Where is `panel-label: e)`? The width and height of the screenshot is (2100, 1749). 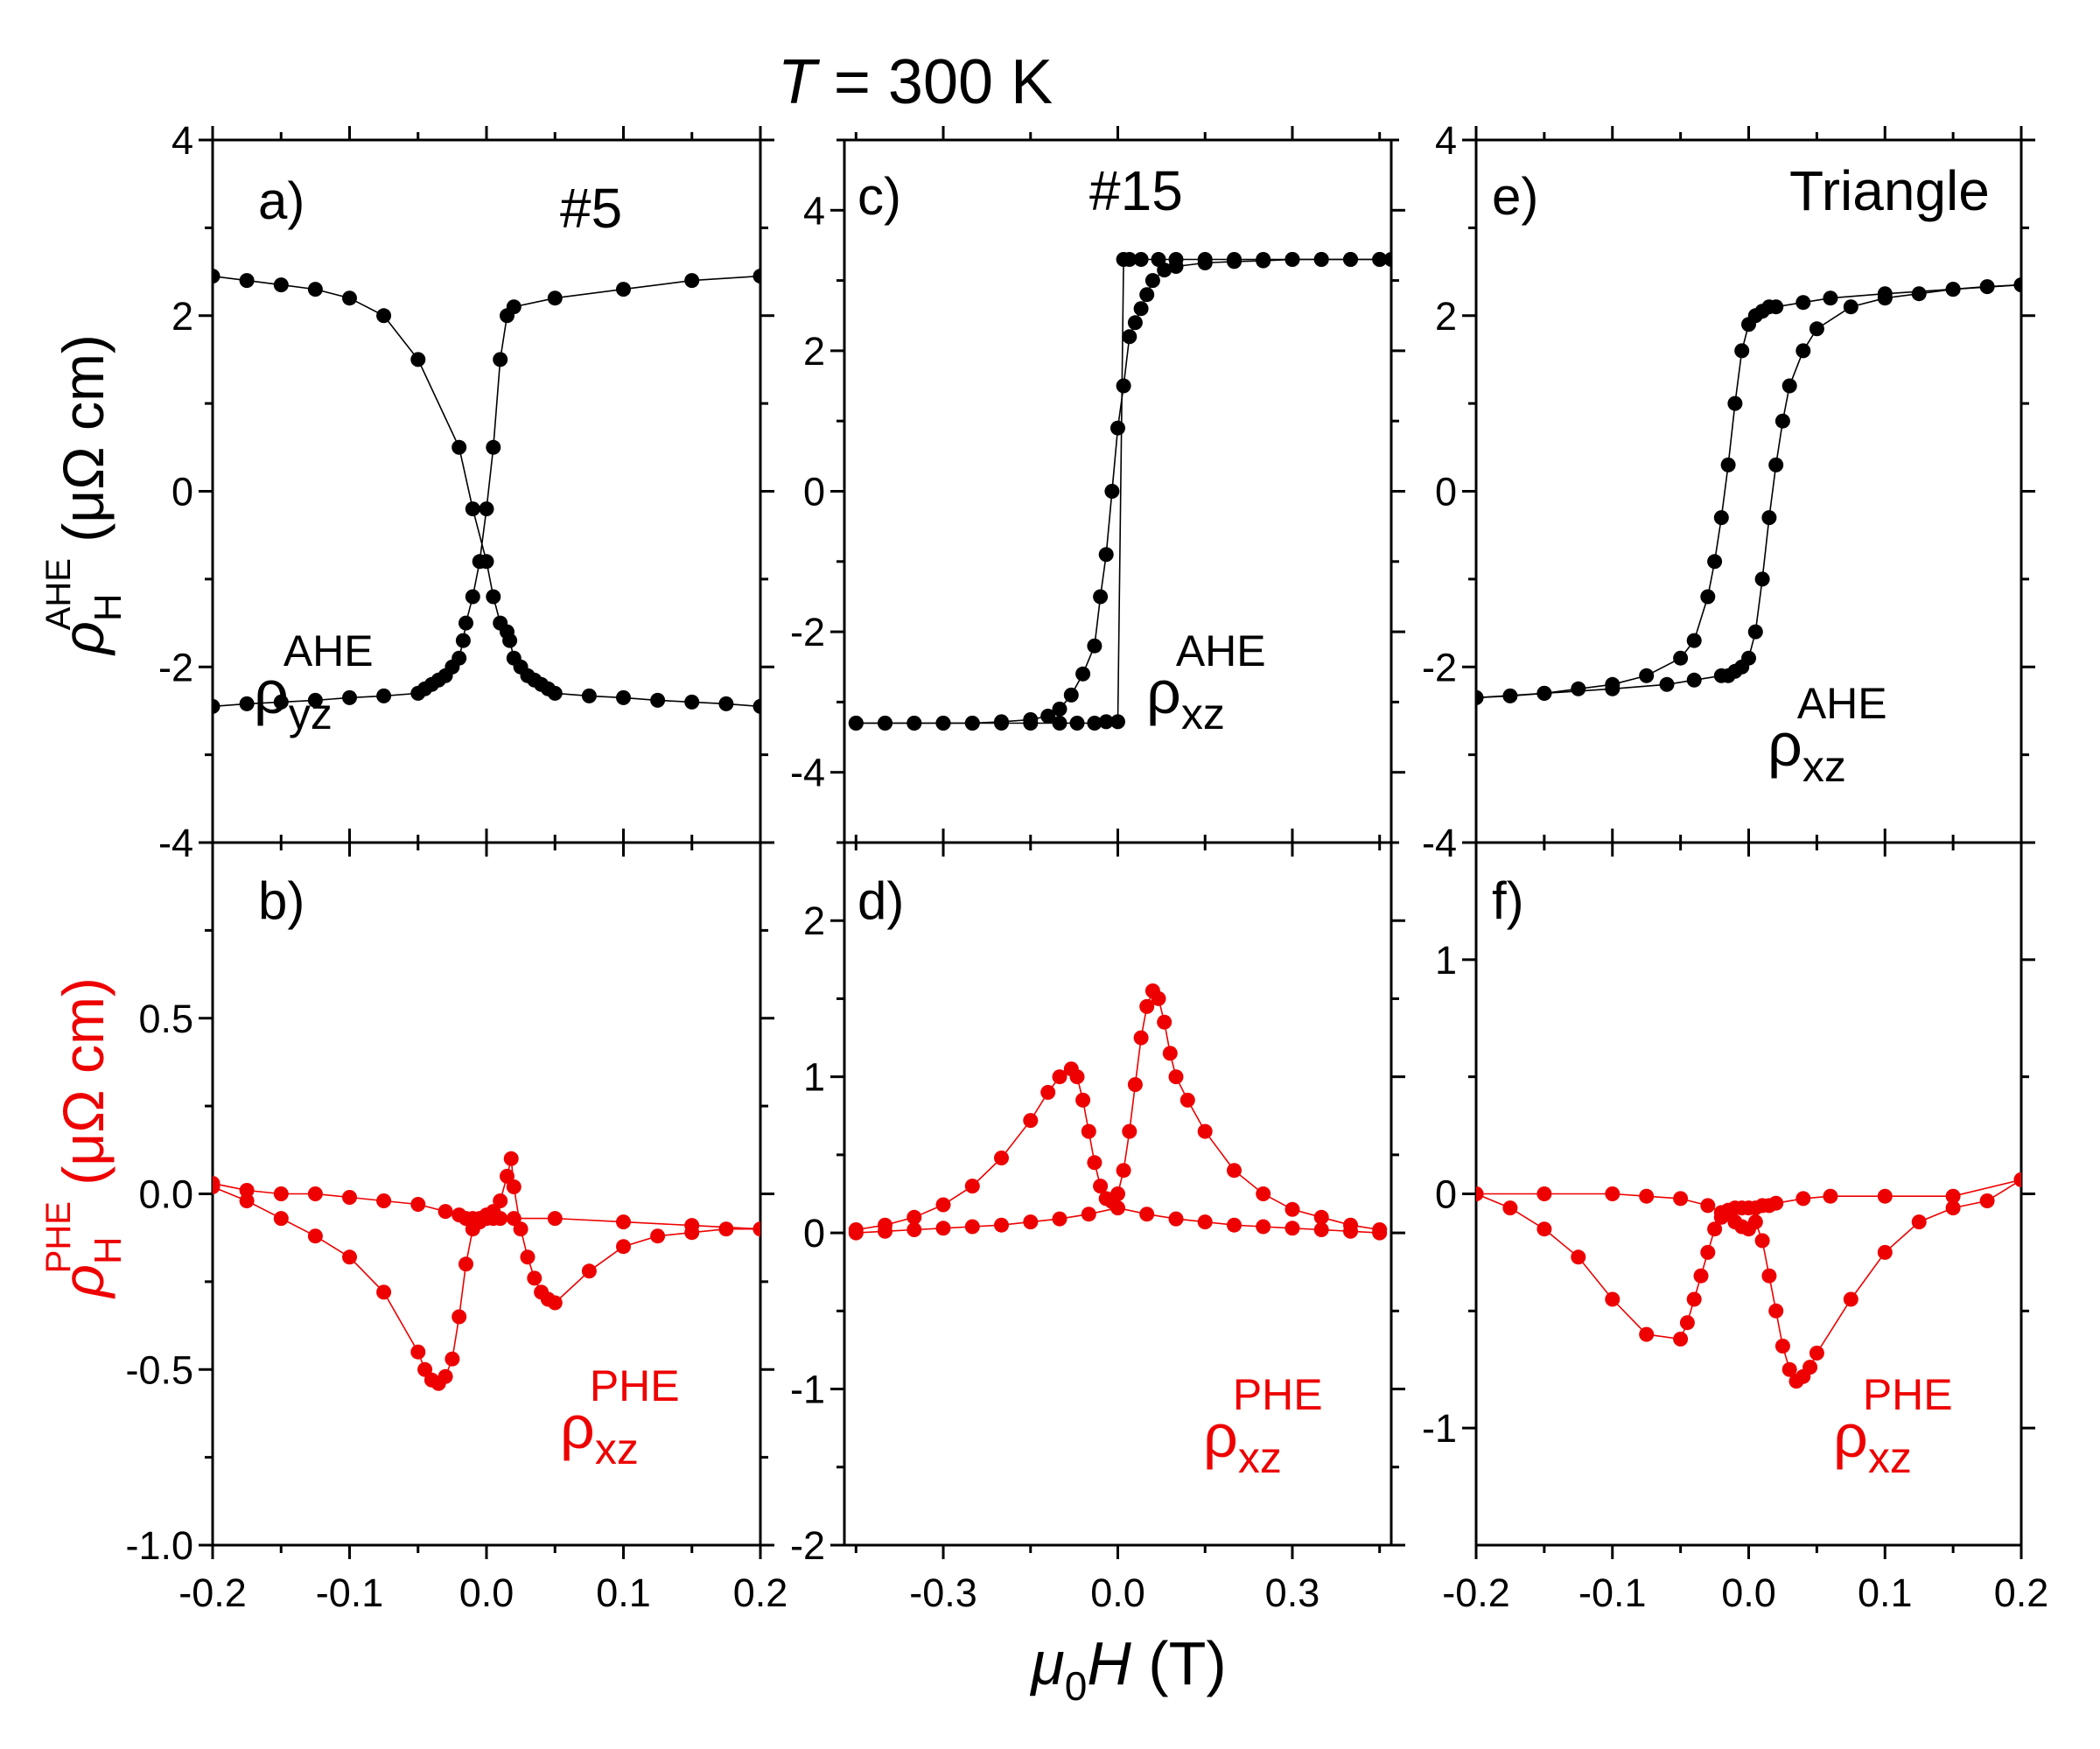
panel-label: e) is located at coordinates (1515, 196).